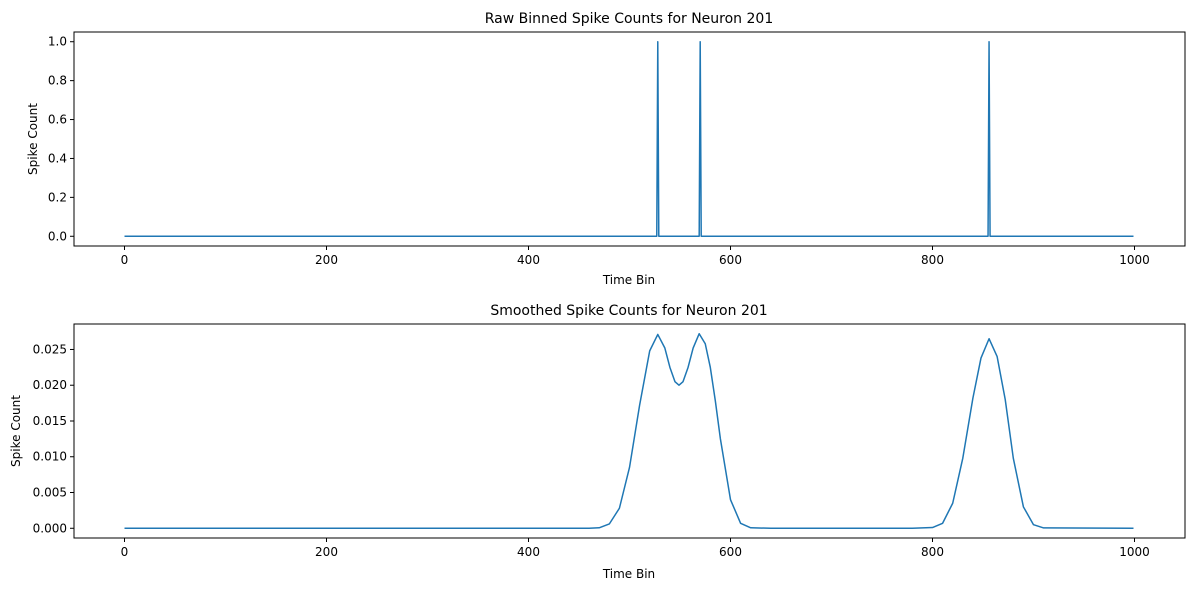 The width and height of the screenshot is (1189, 590). Describe the element at coordinates (528, 552) in the screenshot. I see `subplot-smoothed-x-tick-label: 400` at that location.